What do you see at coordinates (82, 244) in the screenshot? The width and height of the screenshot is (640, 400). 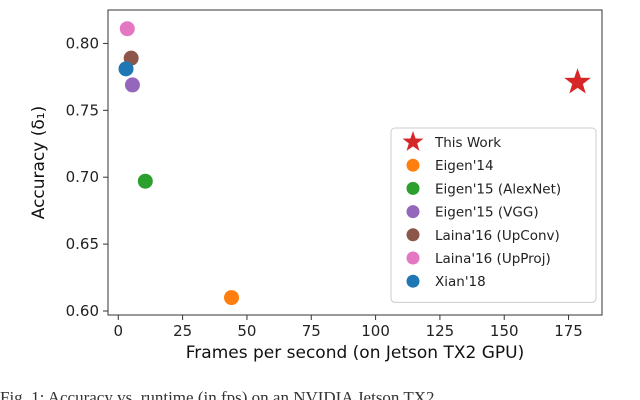 I see `y-tick-label: 0.65` at bounding box center [82, 244].